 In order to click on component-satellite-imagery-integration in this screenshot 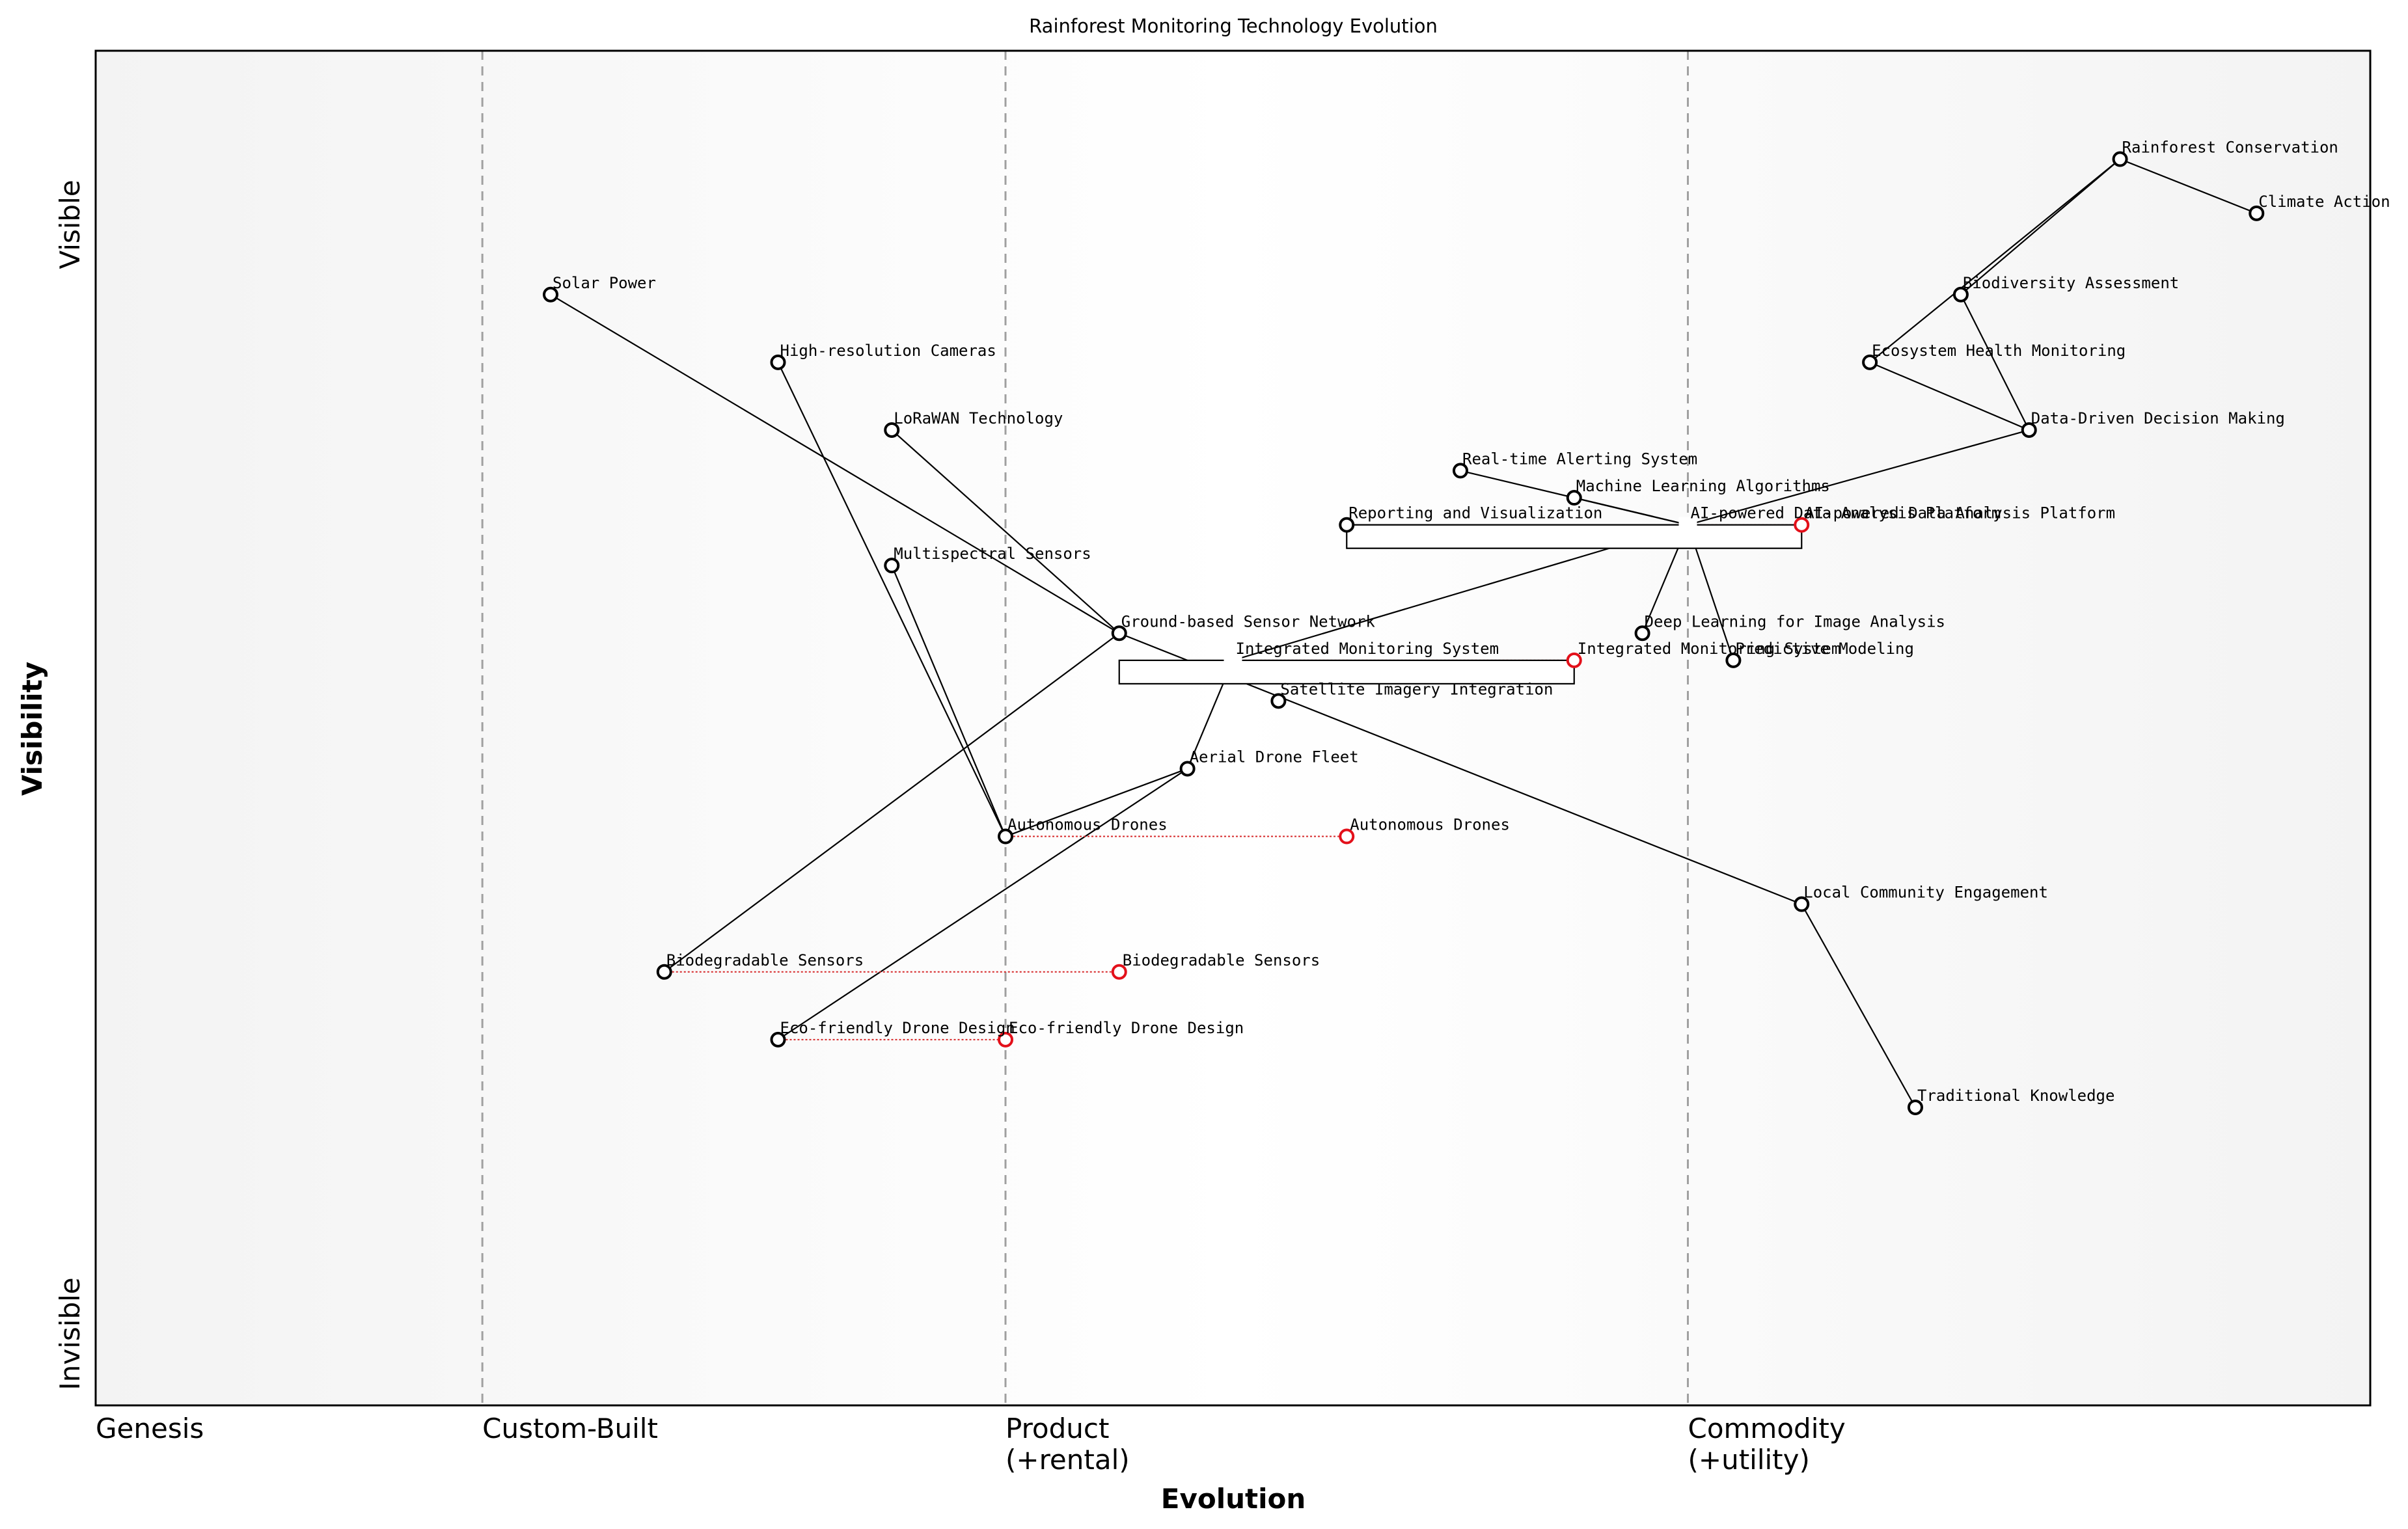, I will do `click(1278, 701)`.